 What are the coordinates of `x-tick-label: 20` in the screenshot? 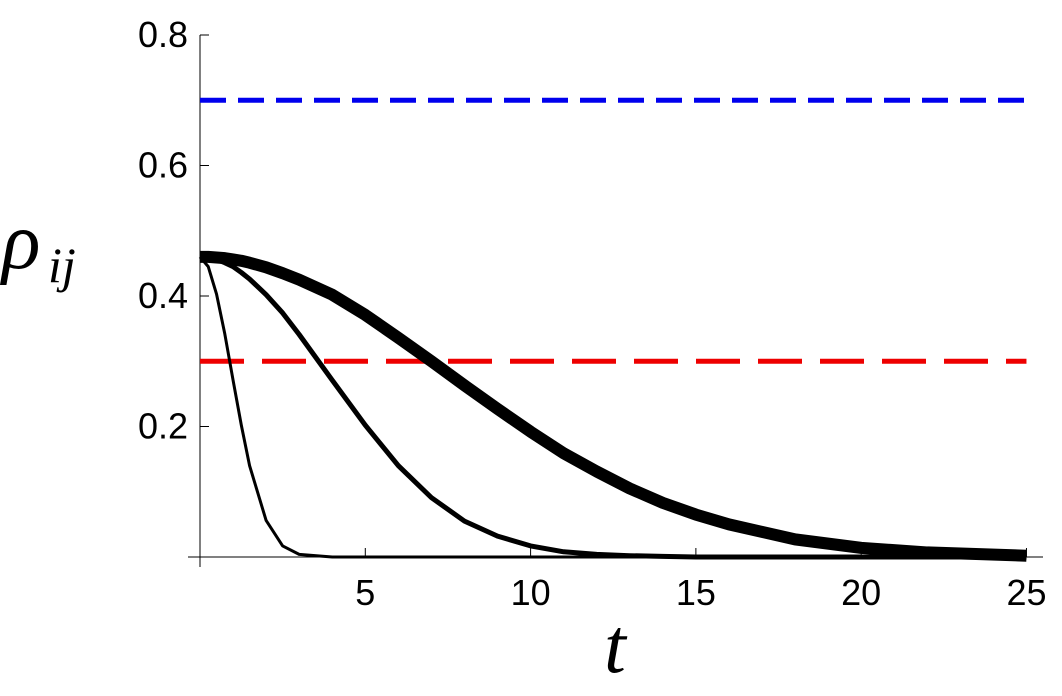 It's located at (861, 592).